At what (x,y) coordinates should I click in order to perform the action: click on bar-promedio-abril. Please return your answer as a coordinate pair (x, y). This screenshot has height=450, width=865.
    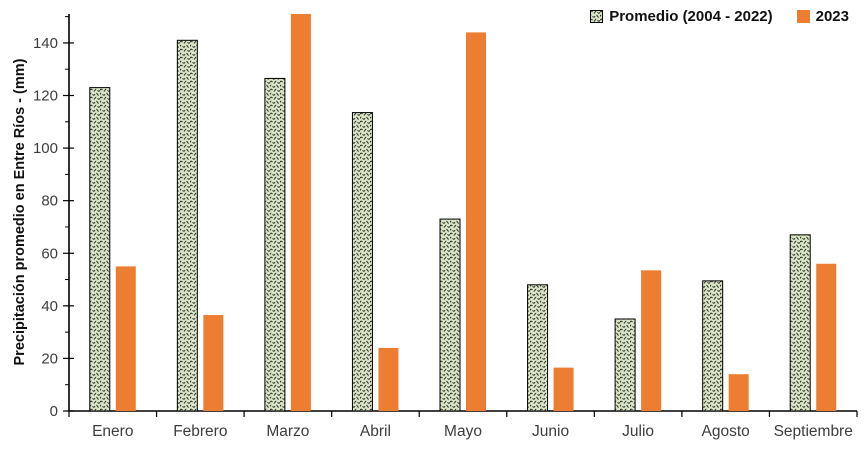
    Looking at the image, I should click on (362, 262).